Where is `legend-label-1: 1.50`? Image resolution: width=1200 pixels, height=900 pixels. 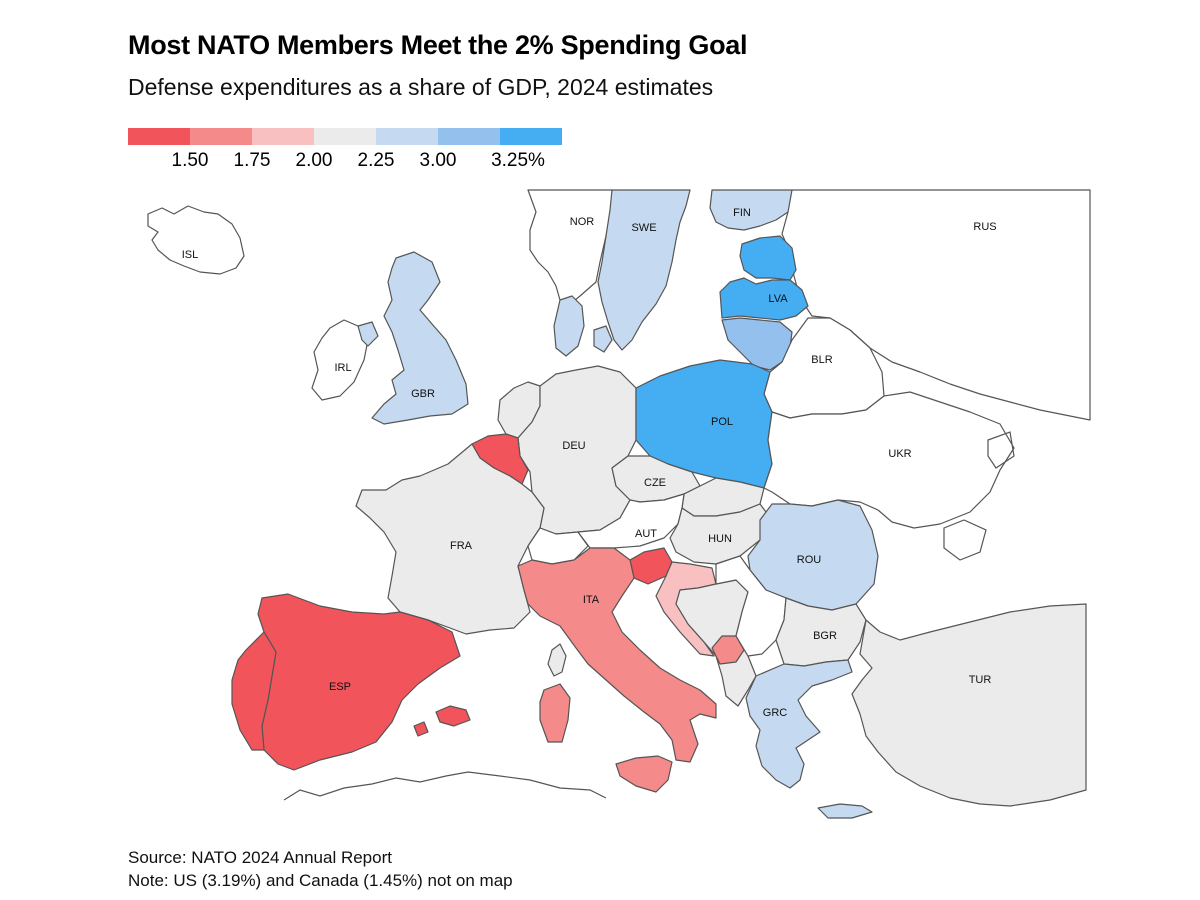
legend-label-1: 1.50 is located at coordinates (190, 160).